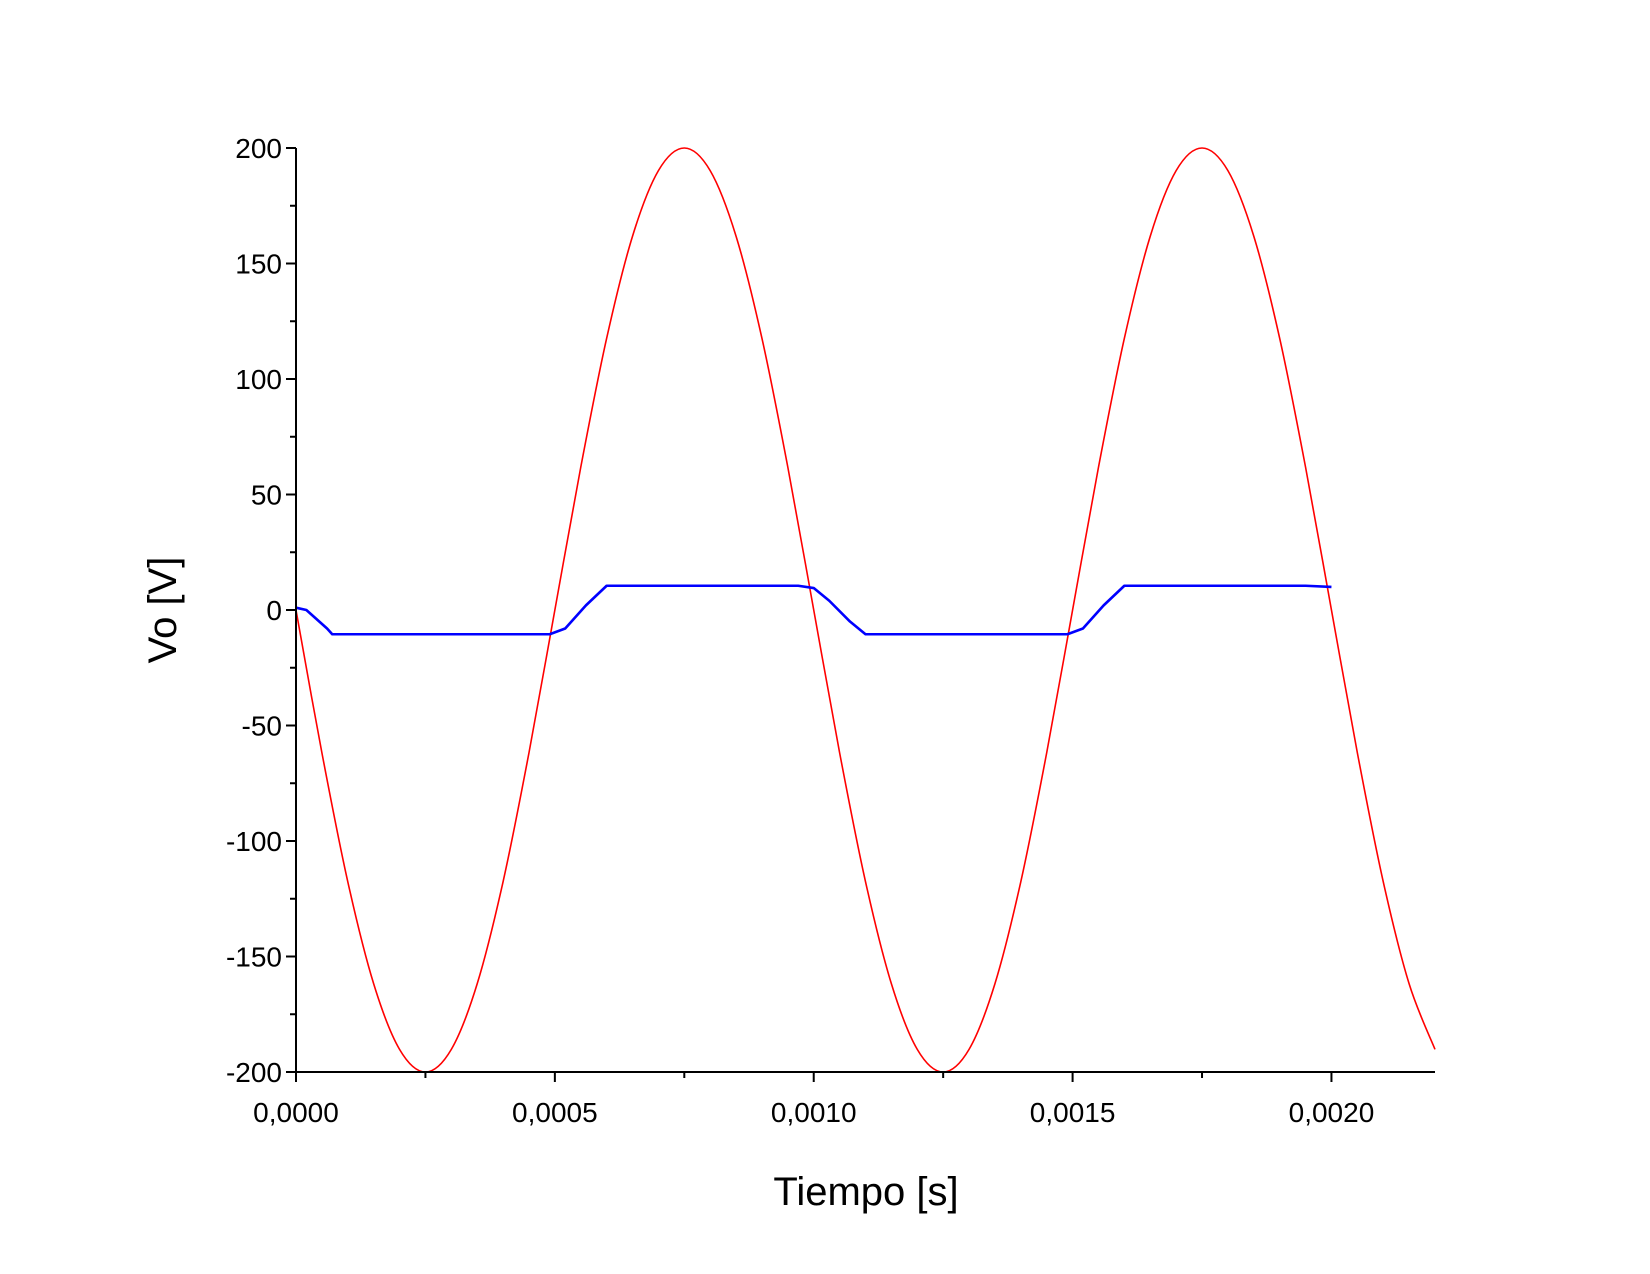 The width and height of the screenshot is (1650, 1274). I want to click on y-tick-label: 100, so click(258, 379).